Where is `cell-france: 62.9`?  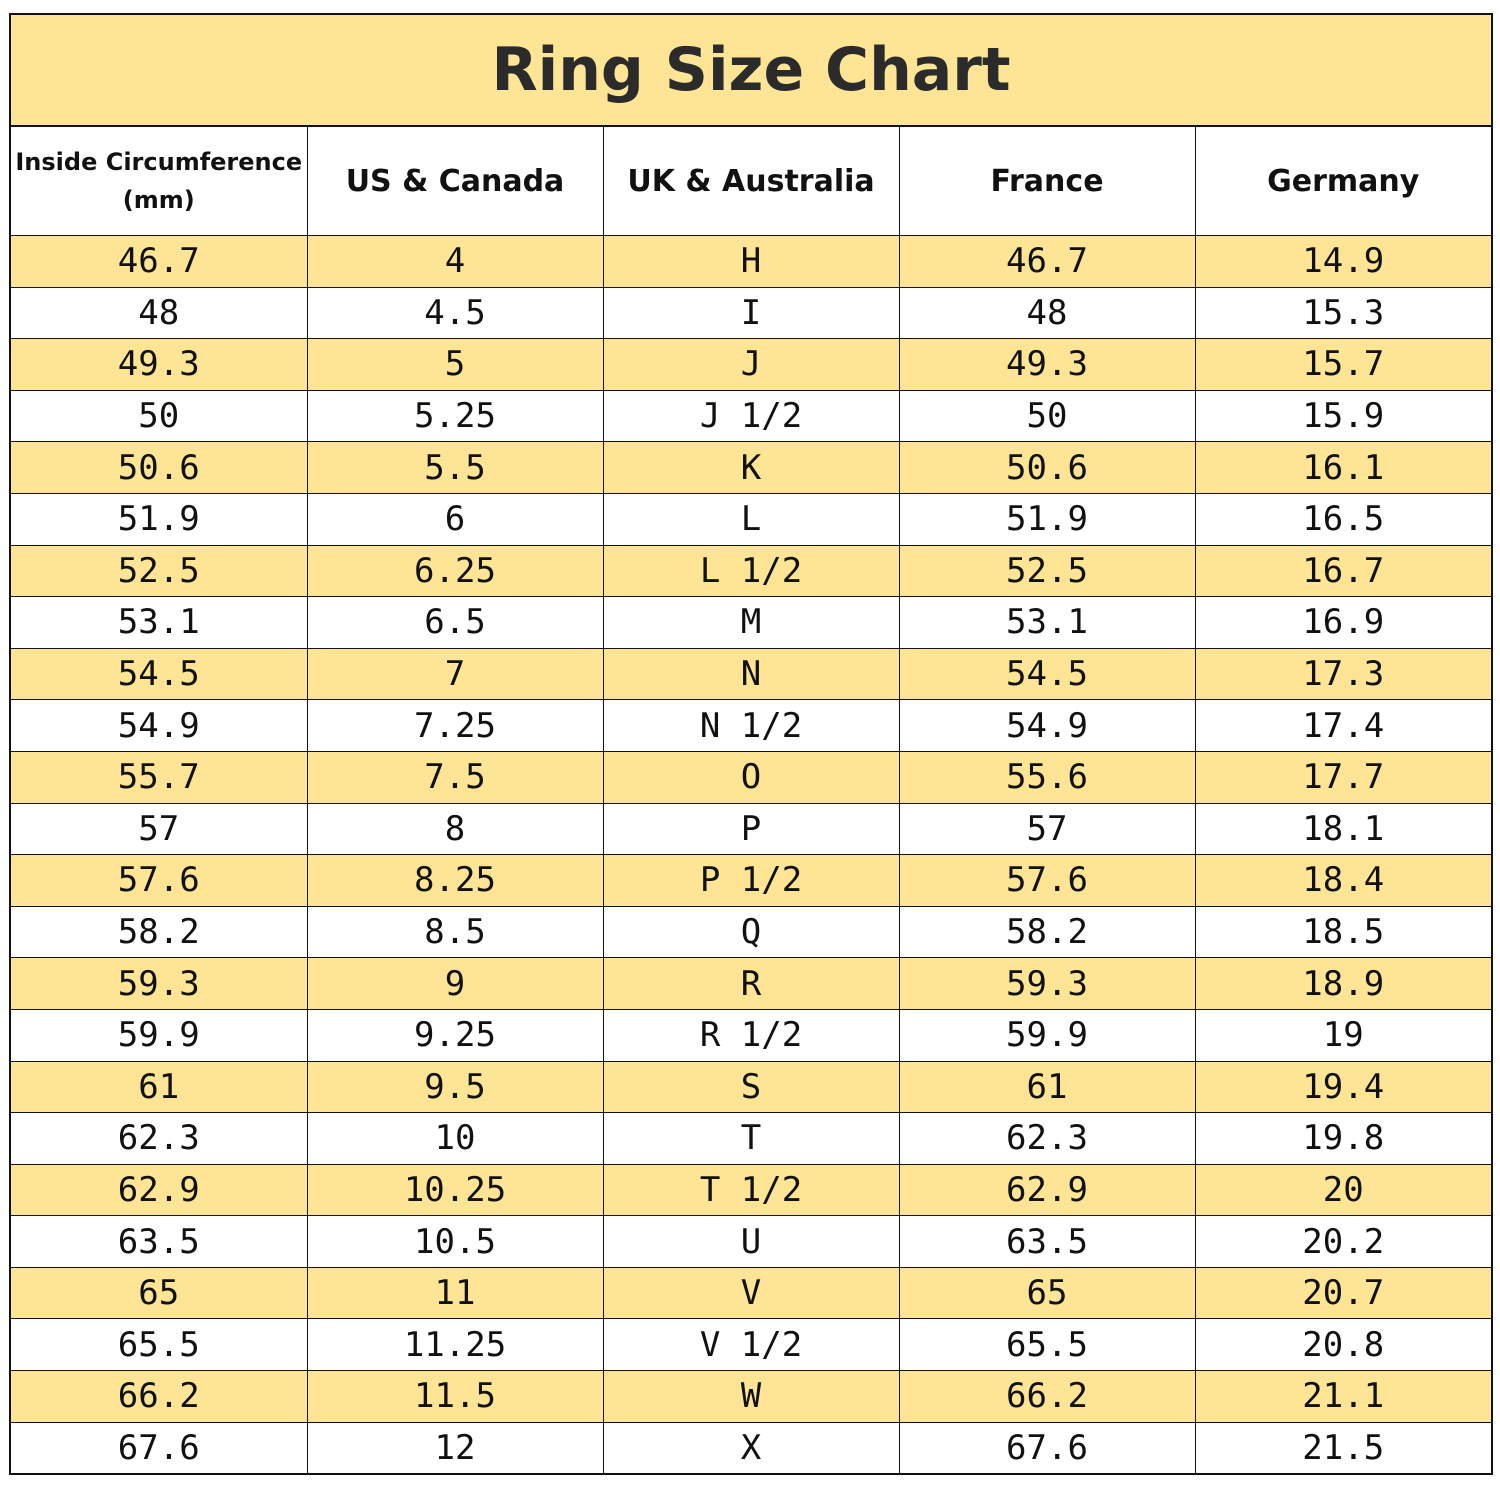 cell-france: 62.9 is located at coordinates (1047, 1190).